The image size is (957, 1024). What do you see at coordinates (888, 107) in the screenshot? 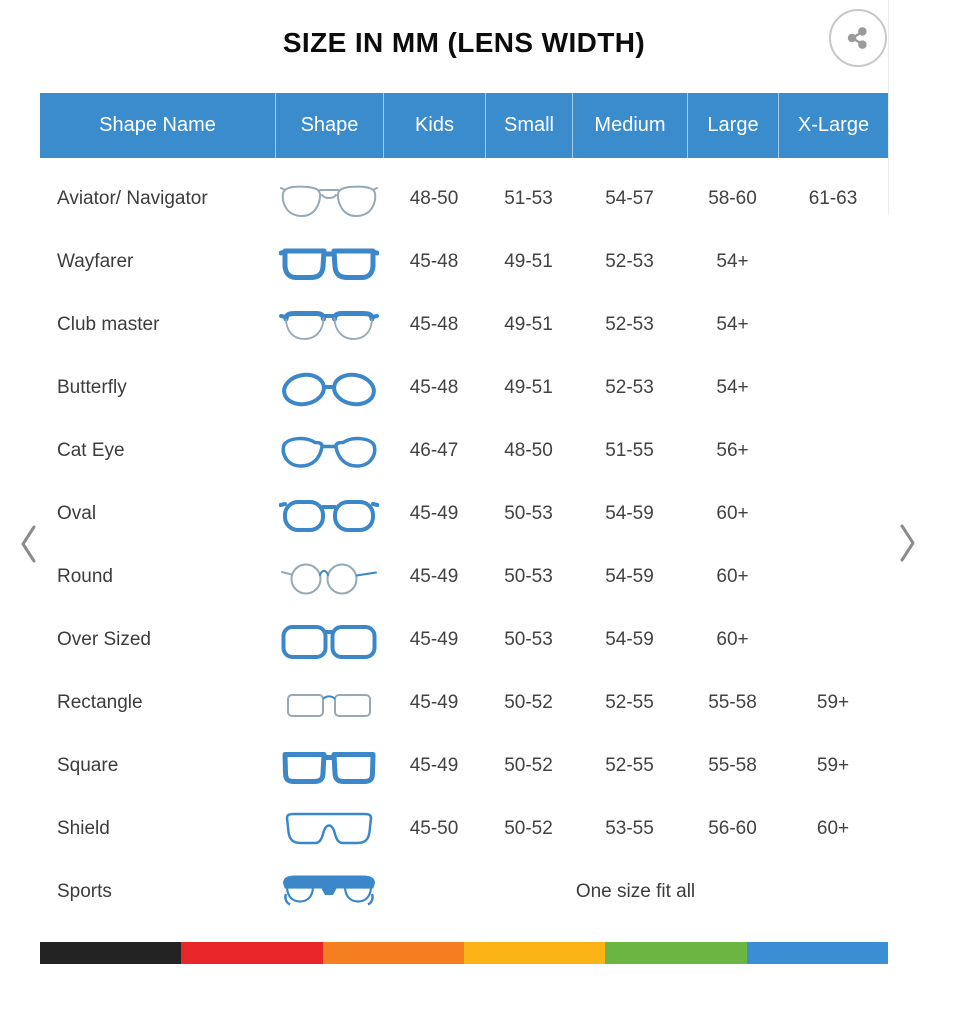
I see `card-edge-divider` at bounding box center [888, 107].